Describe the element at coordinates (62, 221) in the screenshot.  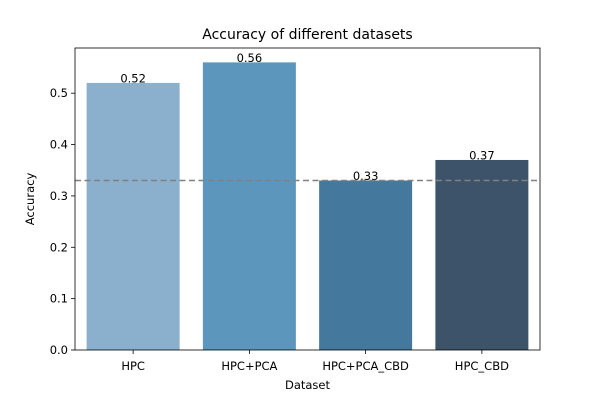
I see `y-axis-ticks: 0.0 0.1 0.2 0.3 0.4 0.5` at that location.